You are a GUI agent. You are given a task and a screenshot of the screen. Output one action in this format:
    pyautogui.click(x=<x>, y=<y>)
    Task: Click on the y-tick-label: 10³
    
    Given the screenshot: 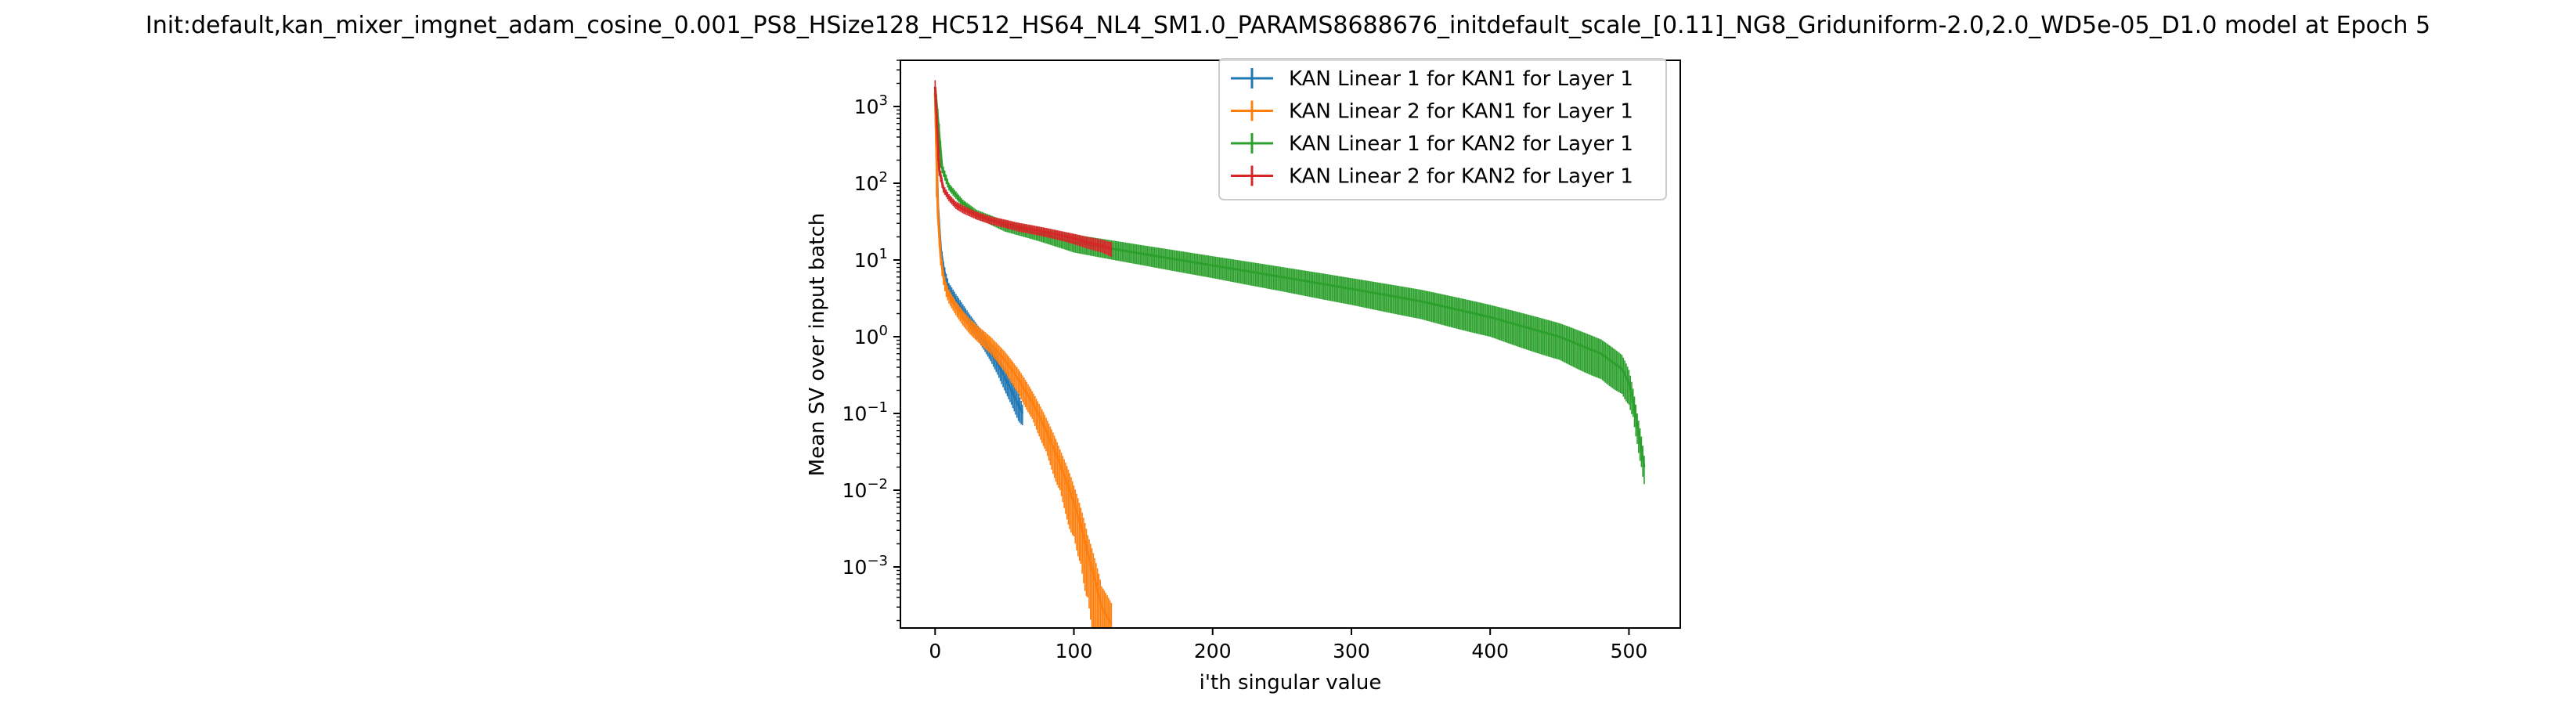 What is the action you would take?
    pyautogui.click(x=871, y=105)
    